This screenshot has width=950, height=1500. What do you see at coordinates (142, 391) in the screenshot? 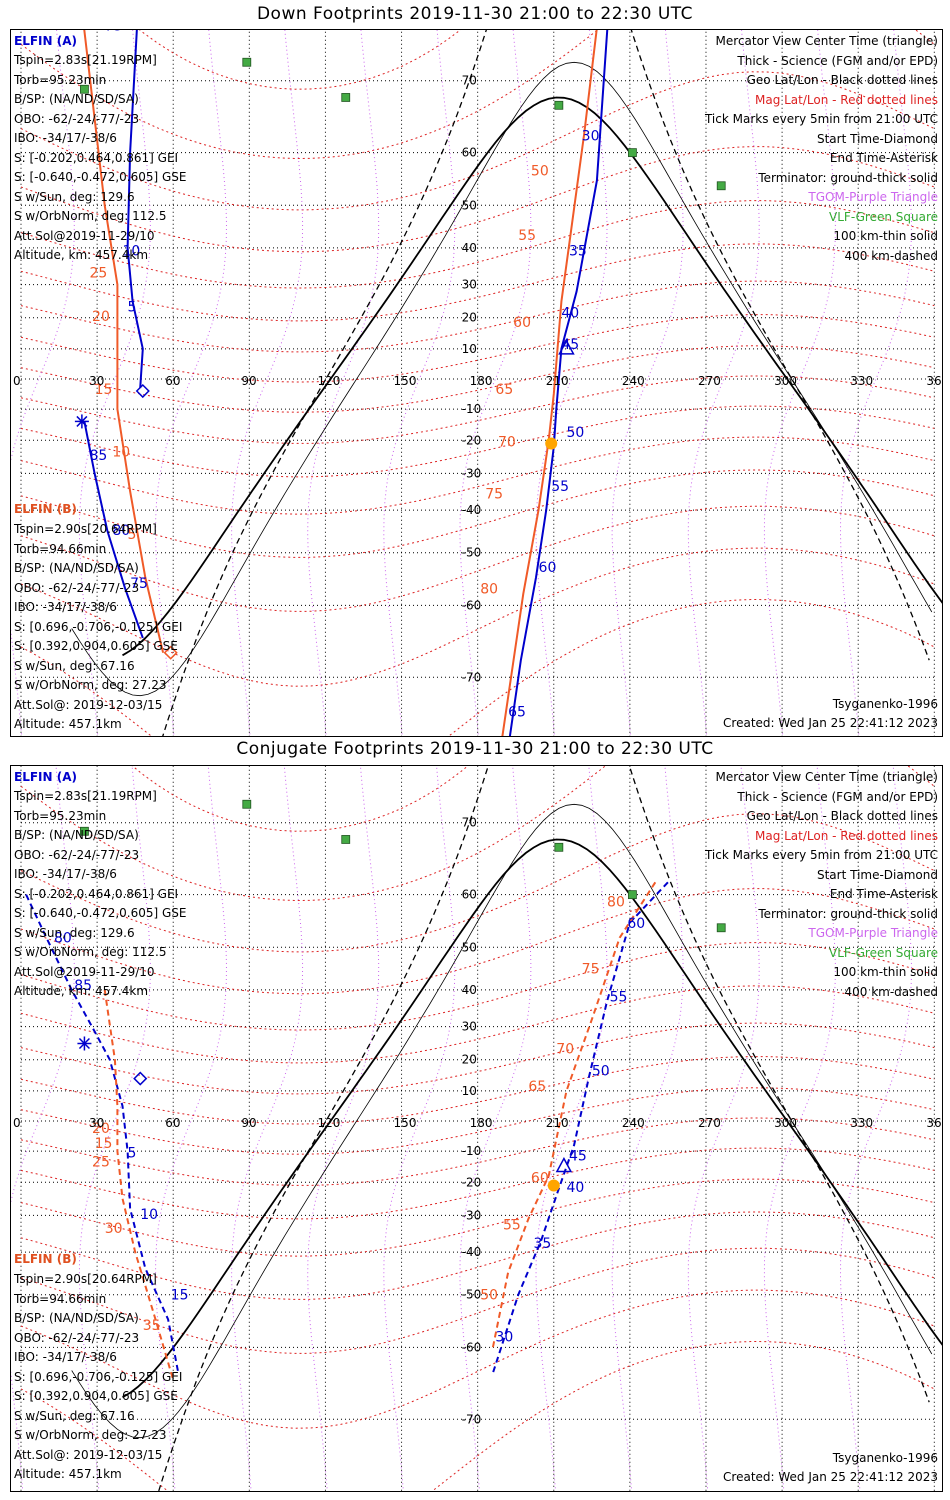
I see `start-diamond-marker` at bounding box center [142, 391].